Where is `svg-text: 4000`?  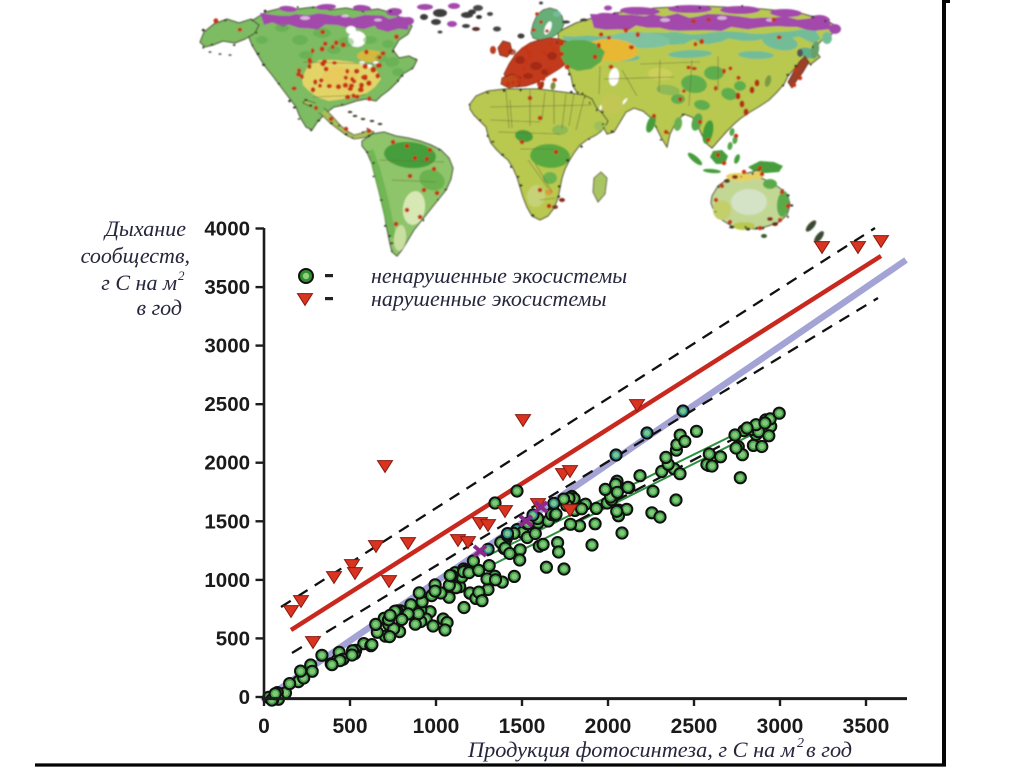 svg-text: 4000 is located at coordinates (227, 229).